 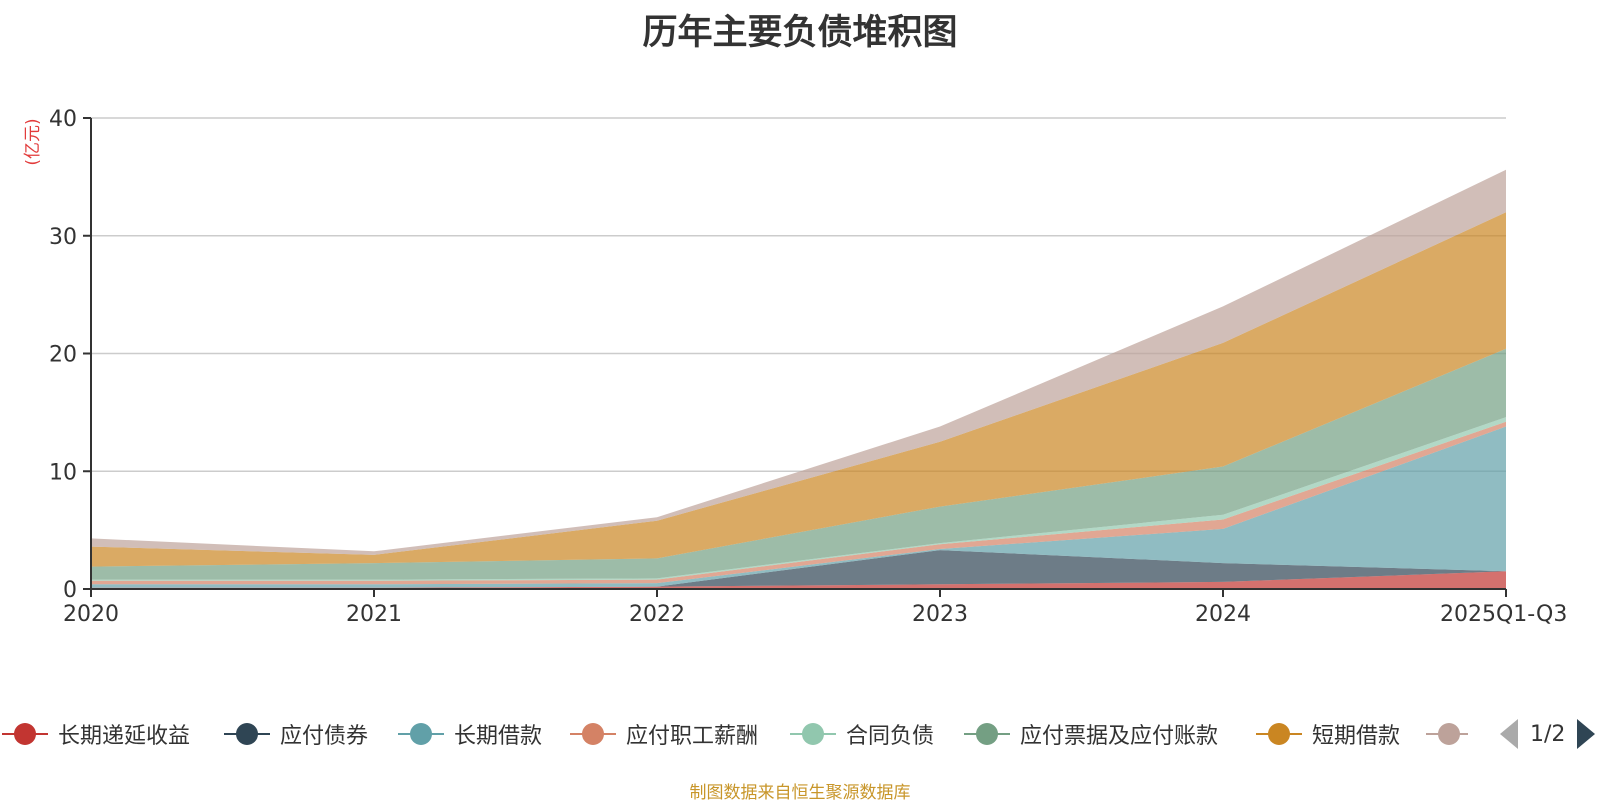 I want to click on legend-item-其他: 其他, so click(x=1446, y=734).